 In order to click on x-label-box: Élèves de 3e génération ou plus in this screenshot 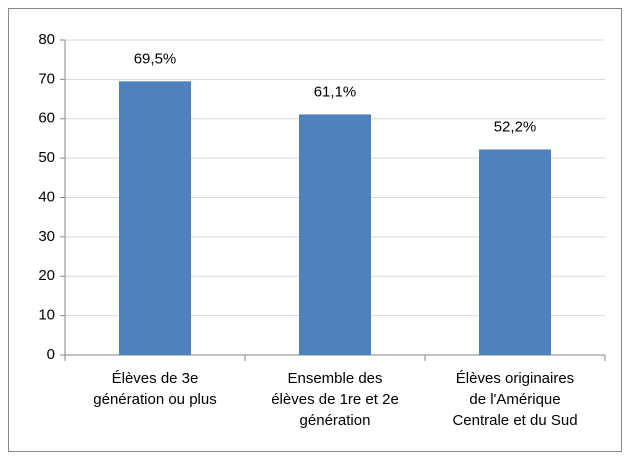, I will do `click(155, 389)`.